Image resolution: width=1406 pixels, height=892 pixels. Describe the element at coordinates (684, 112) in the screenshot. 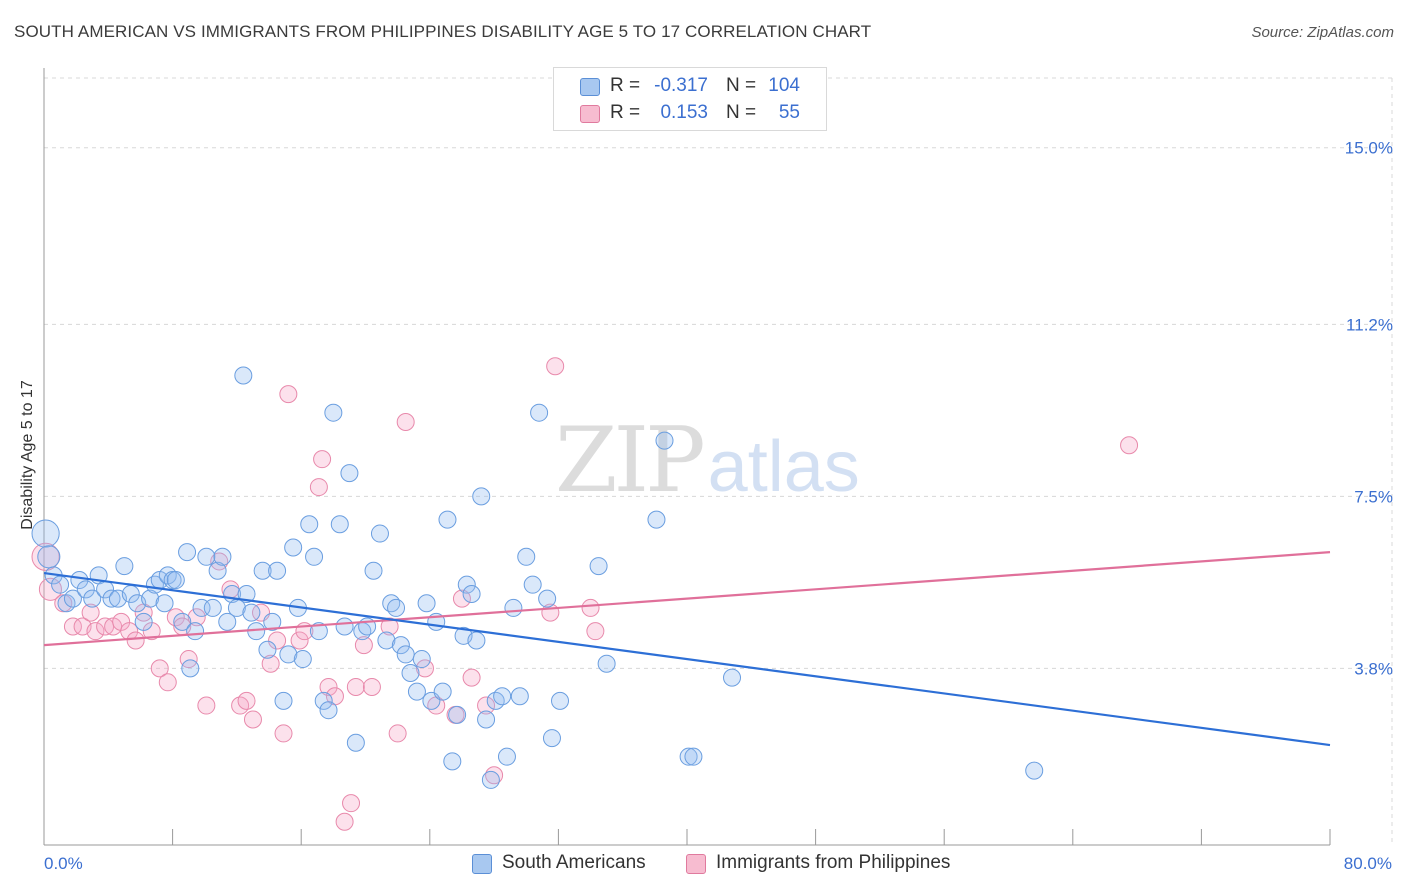

I see `legend-r-value: 0.153` at that location.